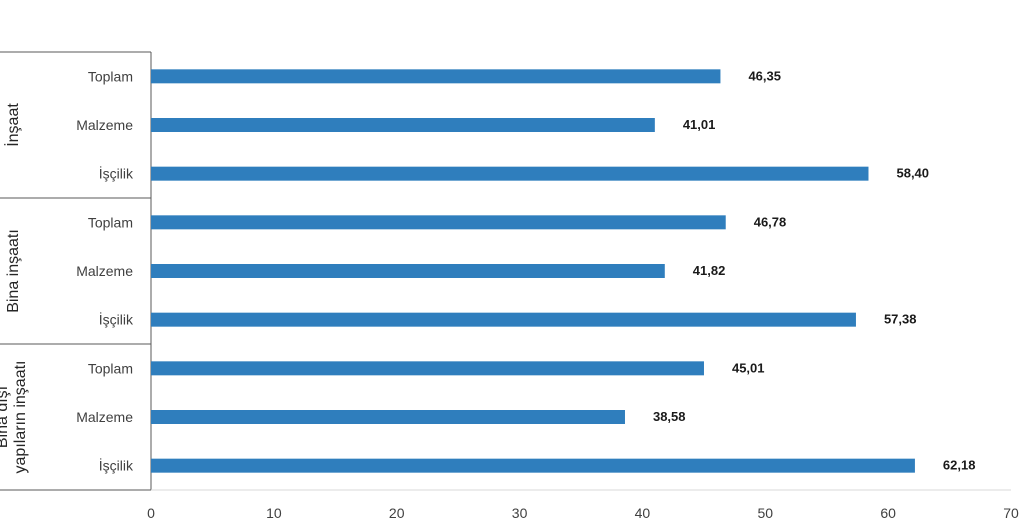  Describe the element at coordinates (643, 513) in the screenshot. I see `x-tick-label: 40` at that location.